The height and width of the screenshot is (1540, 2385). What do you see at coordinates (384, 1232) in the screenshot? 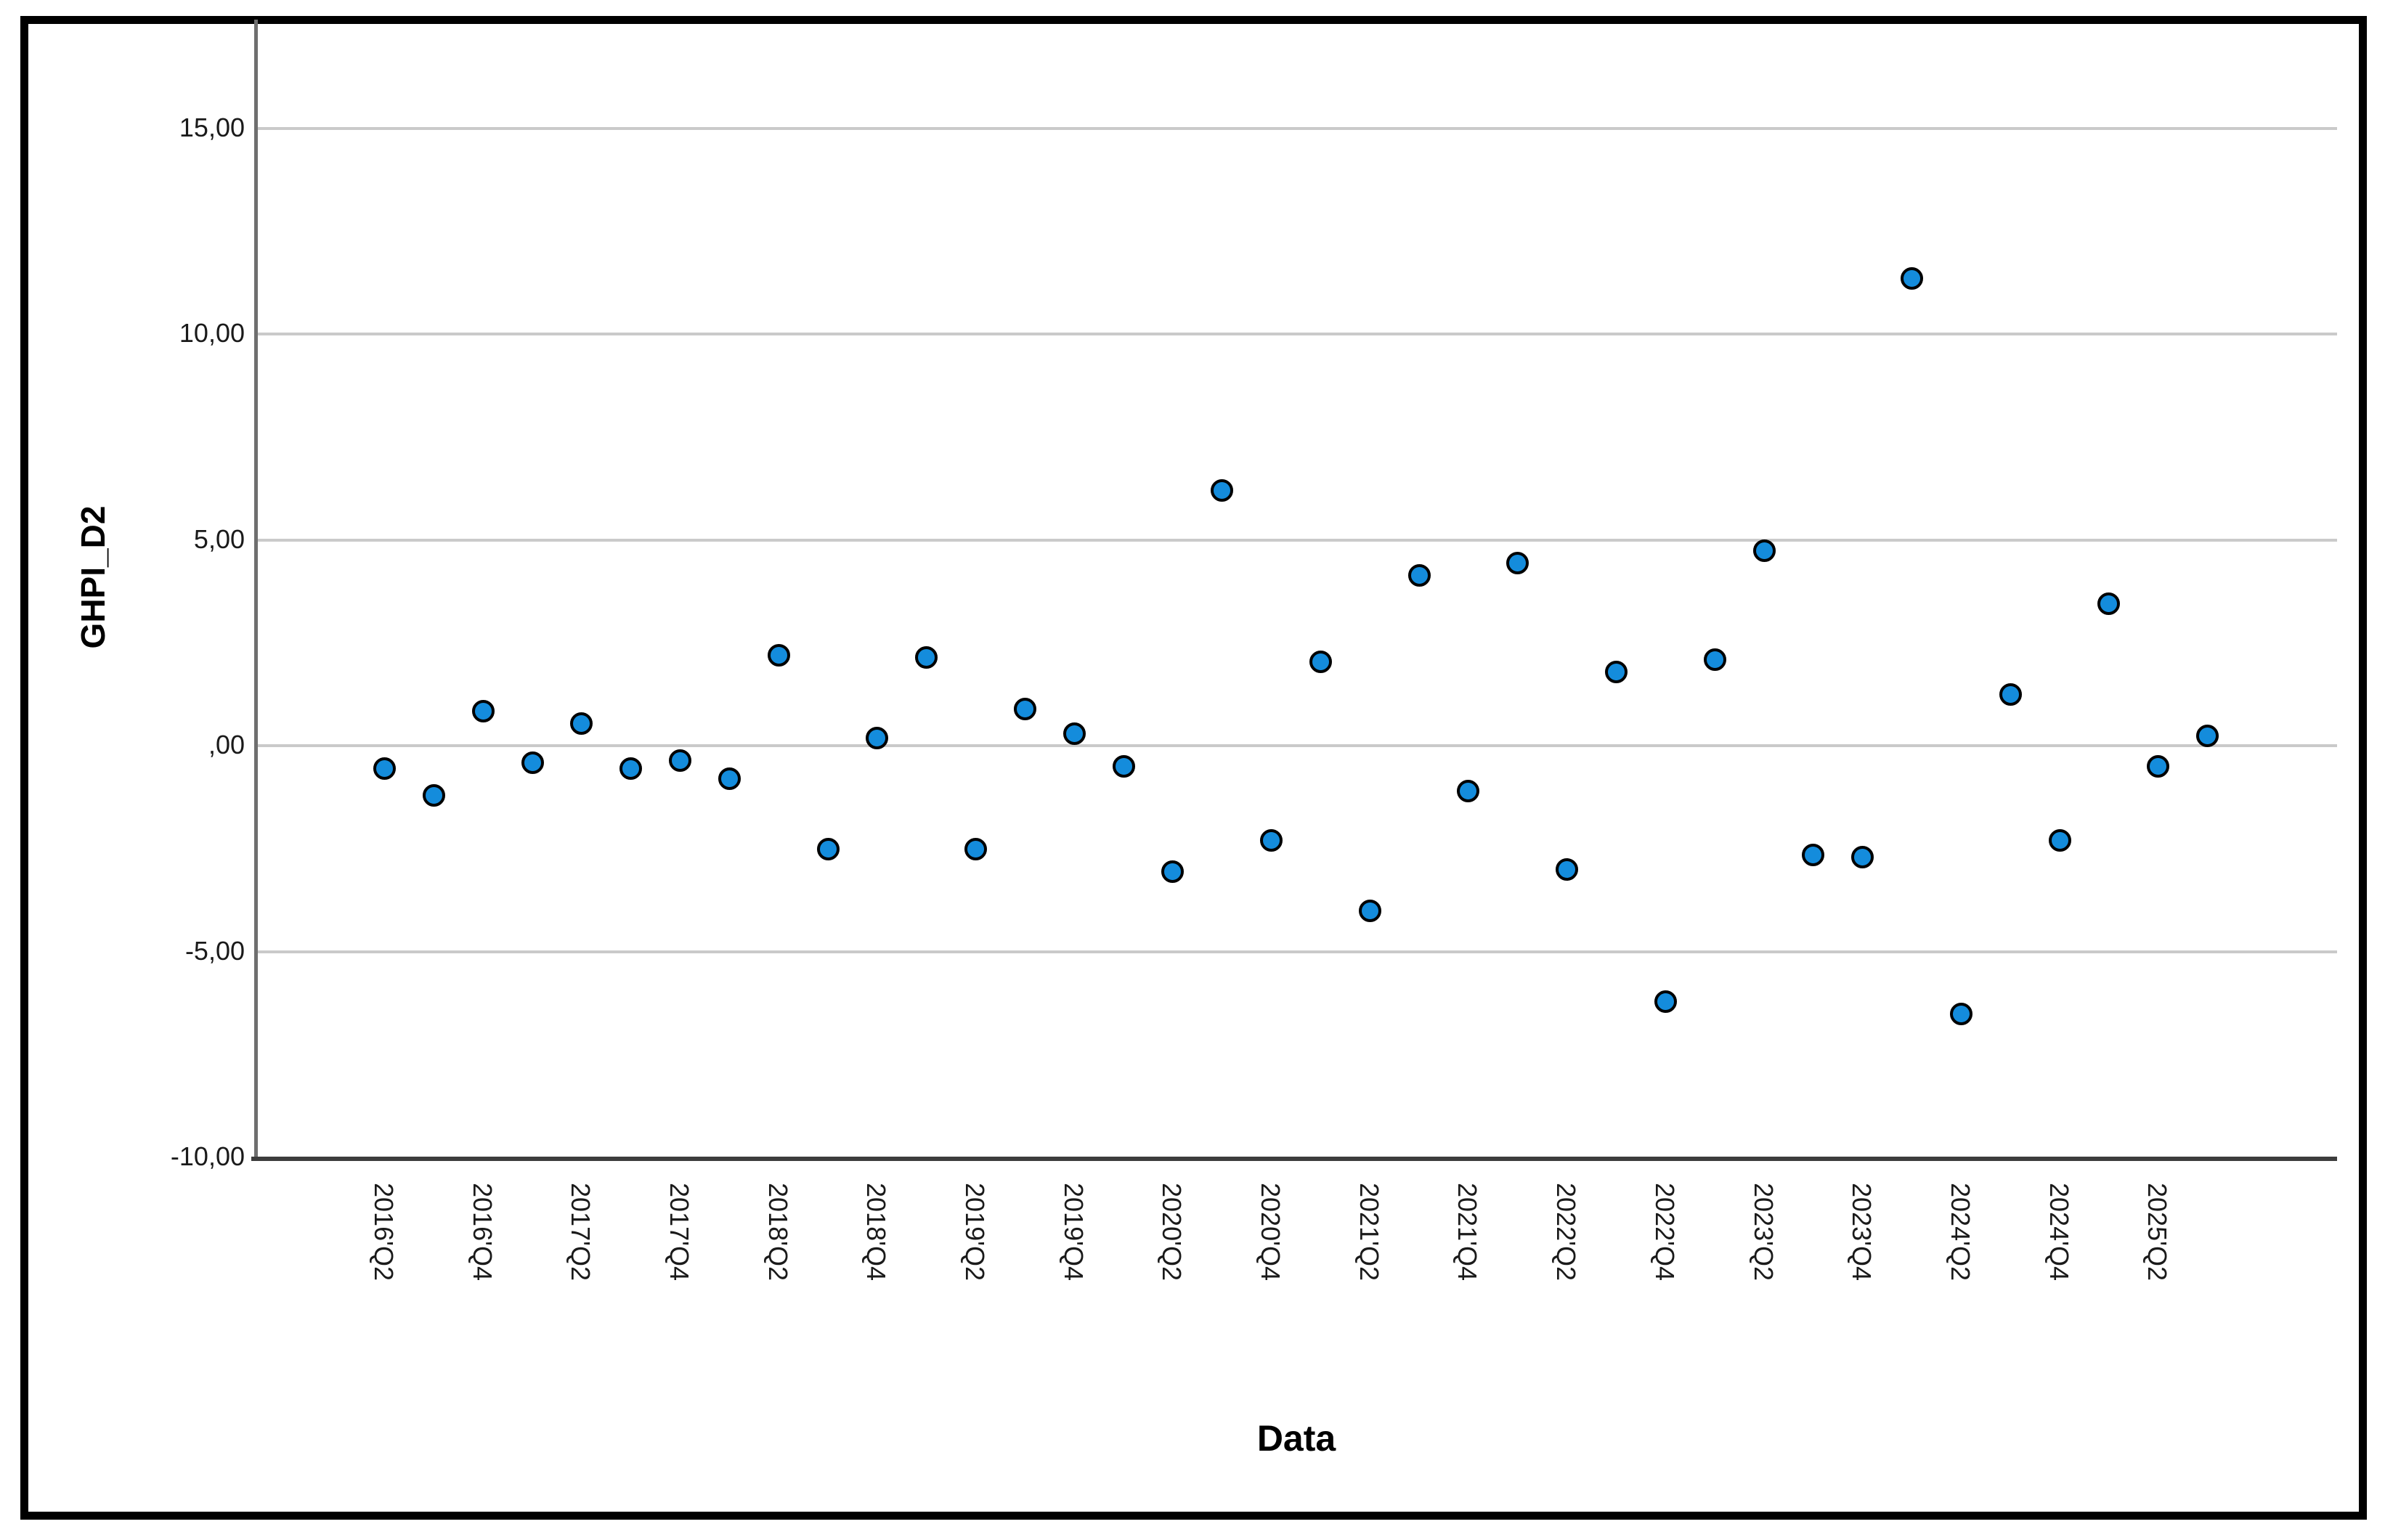
I see `x-tick-label: 2016'Q2` at bounding box center [384, 1232].